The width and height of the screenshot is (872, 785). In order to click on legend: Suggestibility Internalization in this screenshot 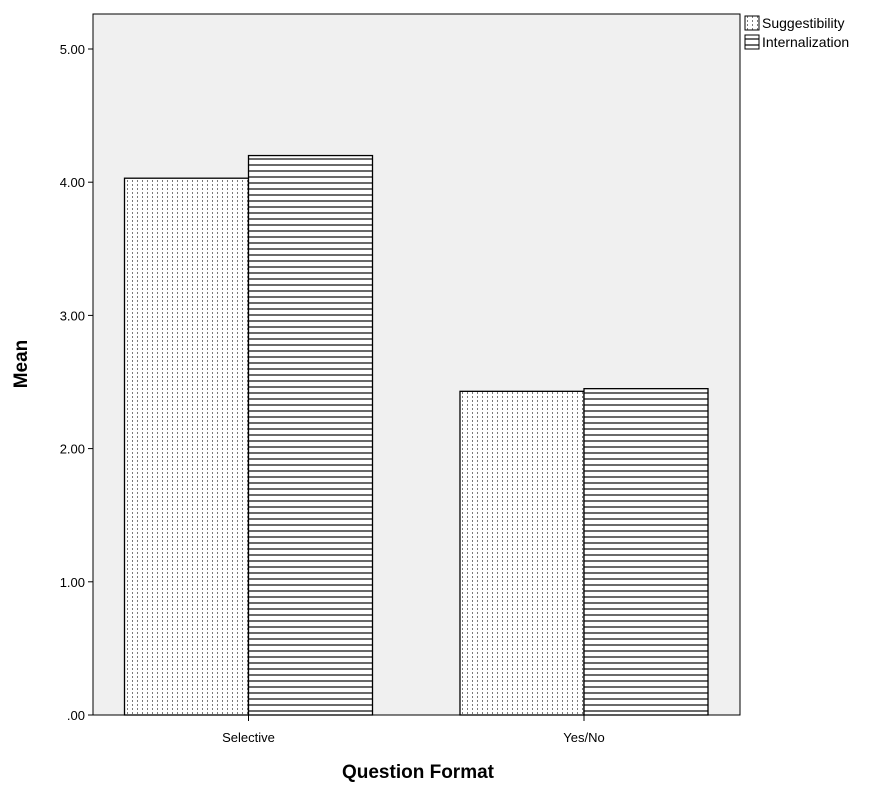, I will do `click(796, 32)`.